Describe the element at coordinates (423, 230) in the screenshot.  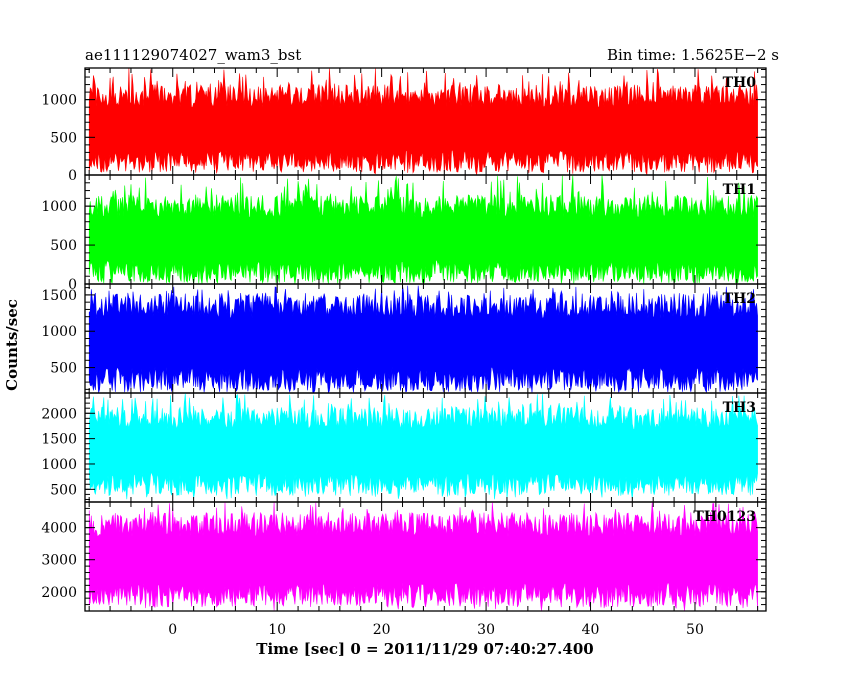
I see `series-th1` at that location.